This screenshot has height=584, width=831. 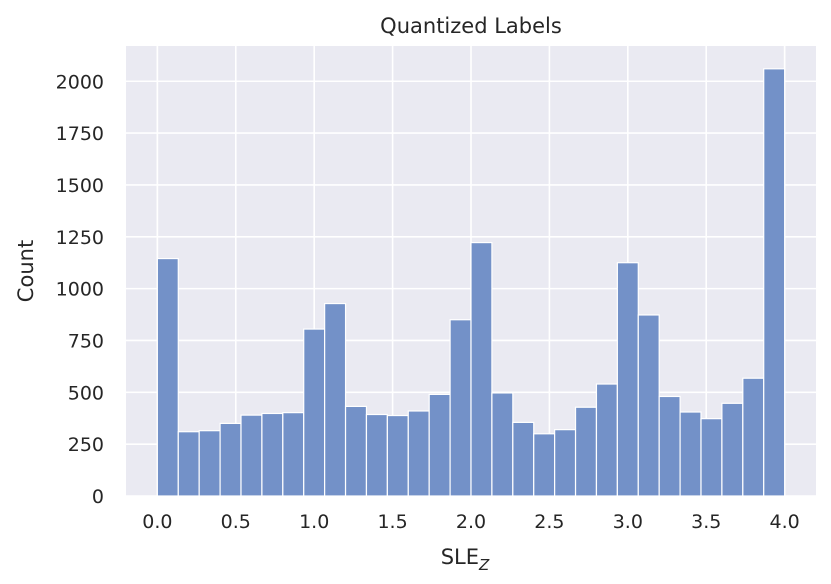 I want to click on y-axis-label: Count, so click(x=26, y=271).